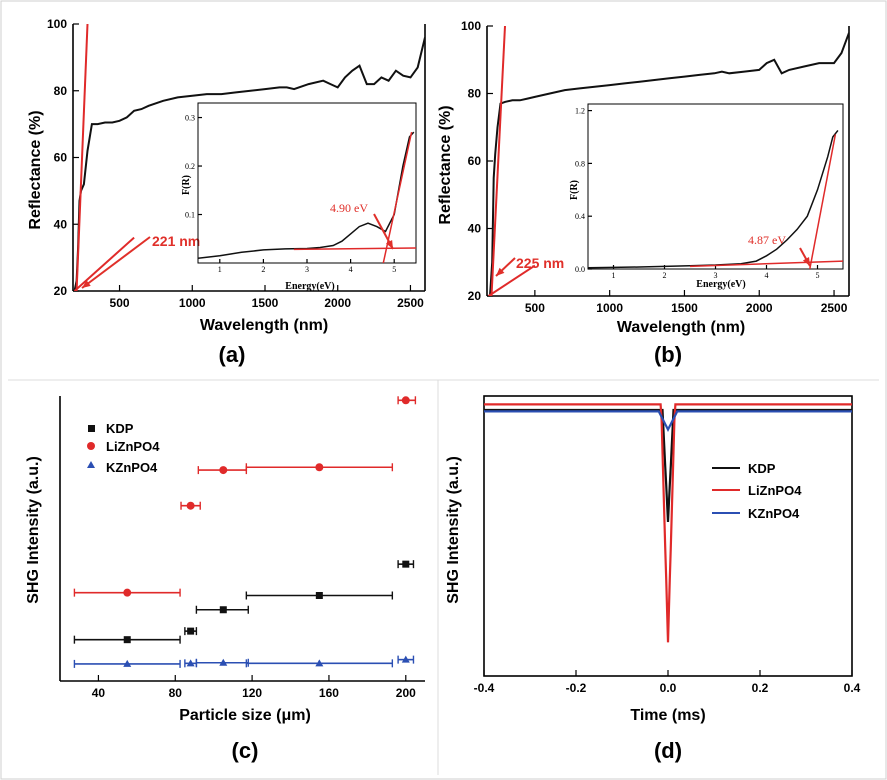 The width and height of the screenshot is (887, 780). Describe the element at coordinates (775, 490) in the screenshot. I see `d-legend-lizn: LiZnPO4` at that location.